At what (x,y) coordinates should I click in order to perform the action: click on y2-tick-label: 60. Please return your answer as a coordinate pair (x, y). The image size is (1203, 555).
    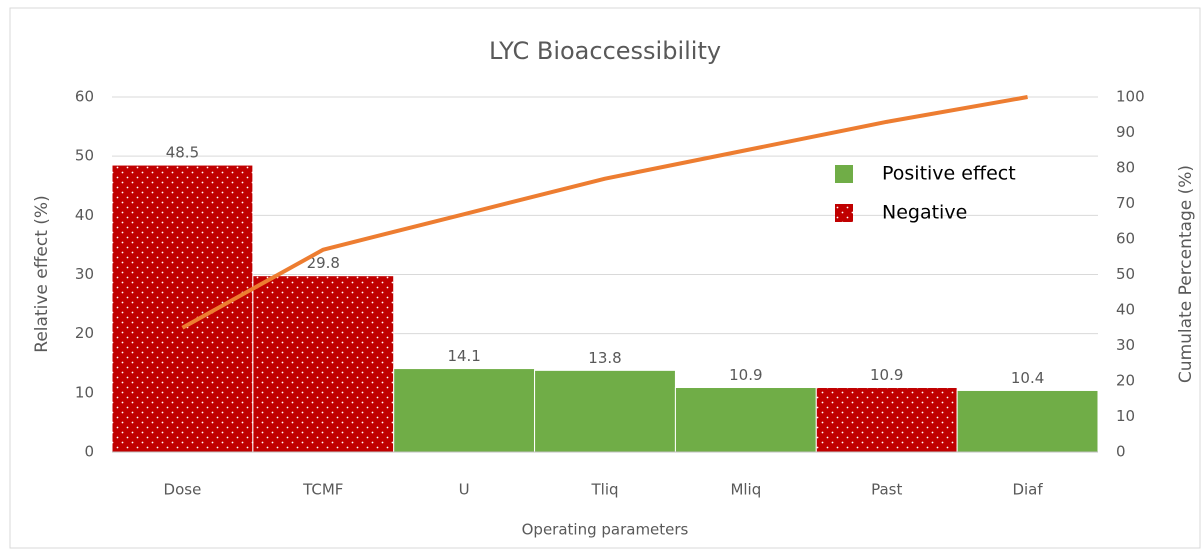
    Looking at the image, I should click on (1125, 239).